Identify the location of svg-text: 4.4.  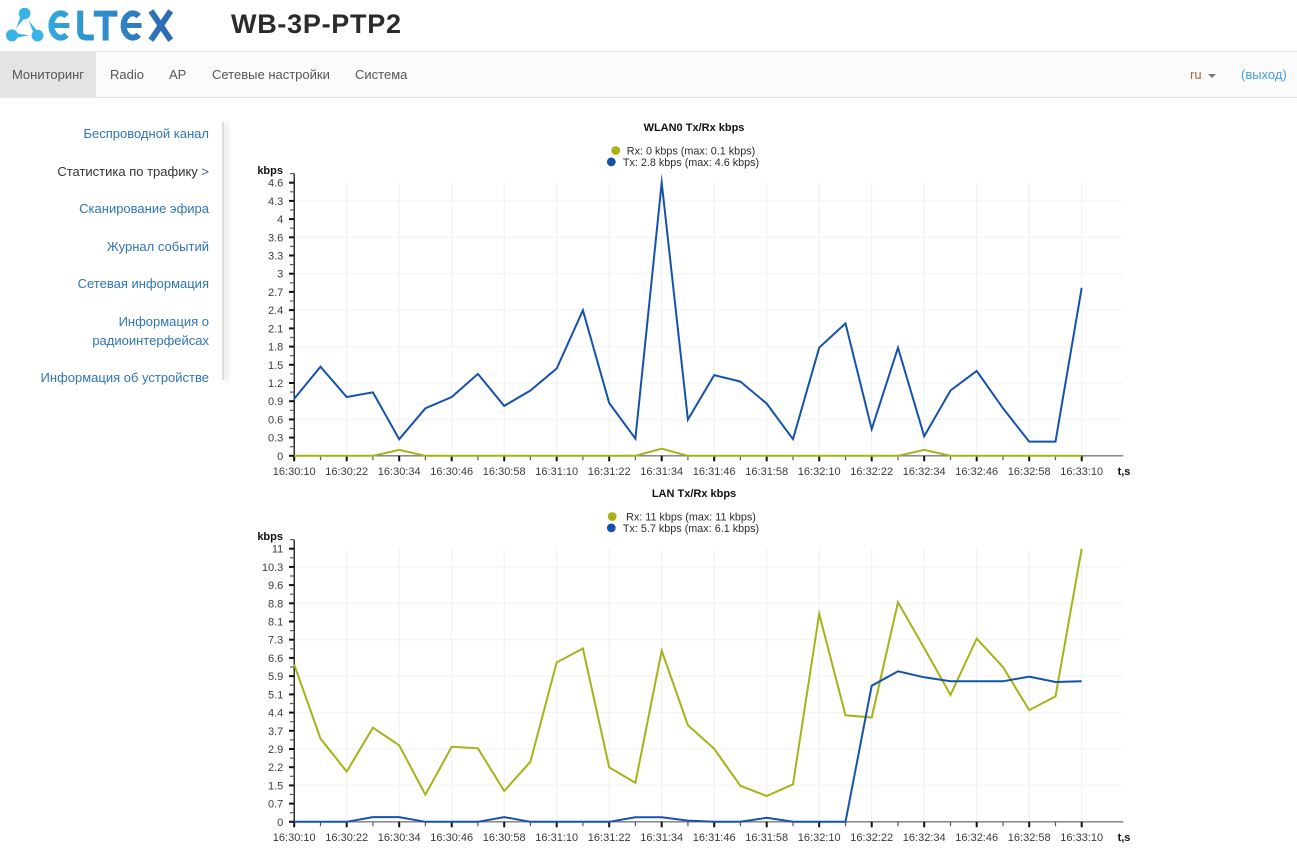
(275, 714).